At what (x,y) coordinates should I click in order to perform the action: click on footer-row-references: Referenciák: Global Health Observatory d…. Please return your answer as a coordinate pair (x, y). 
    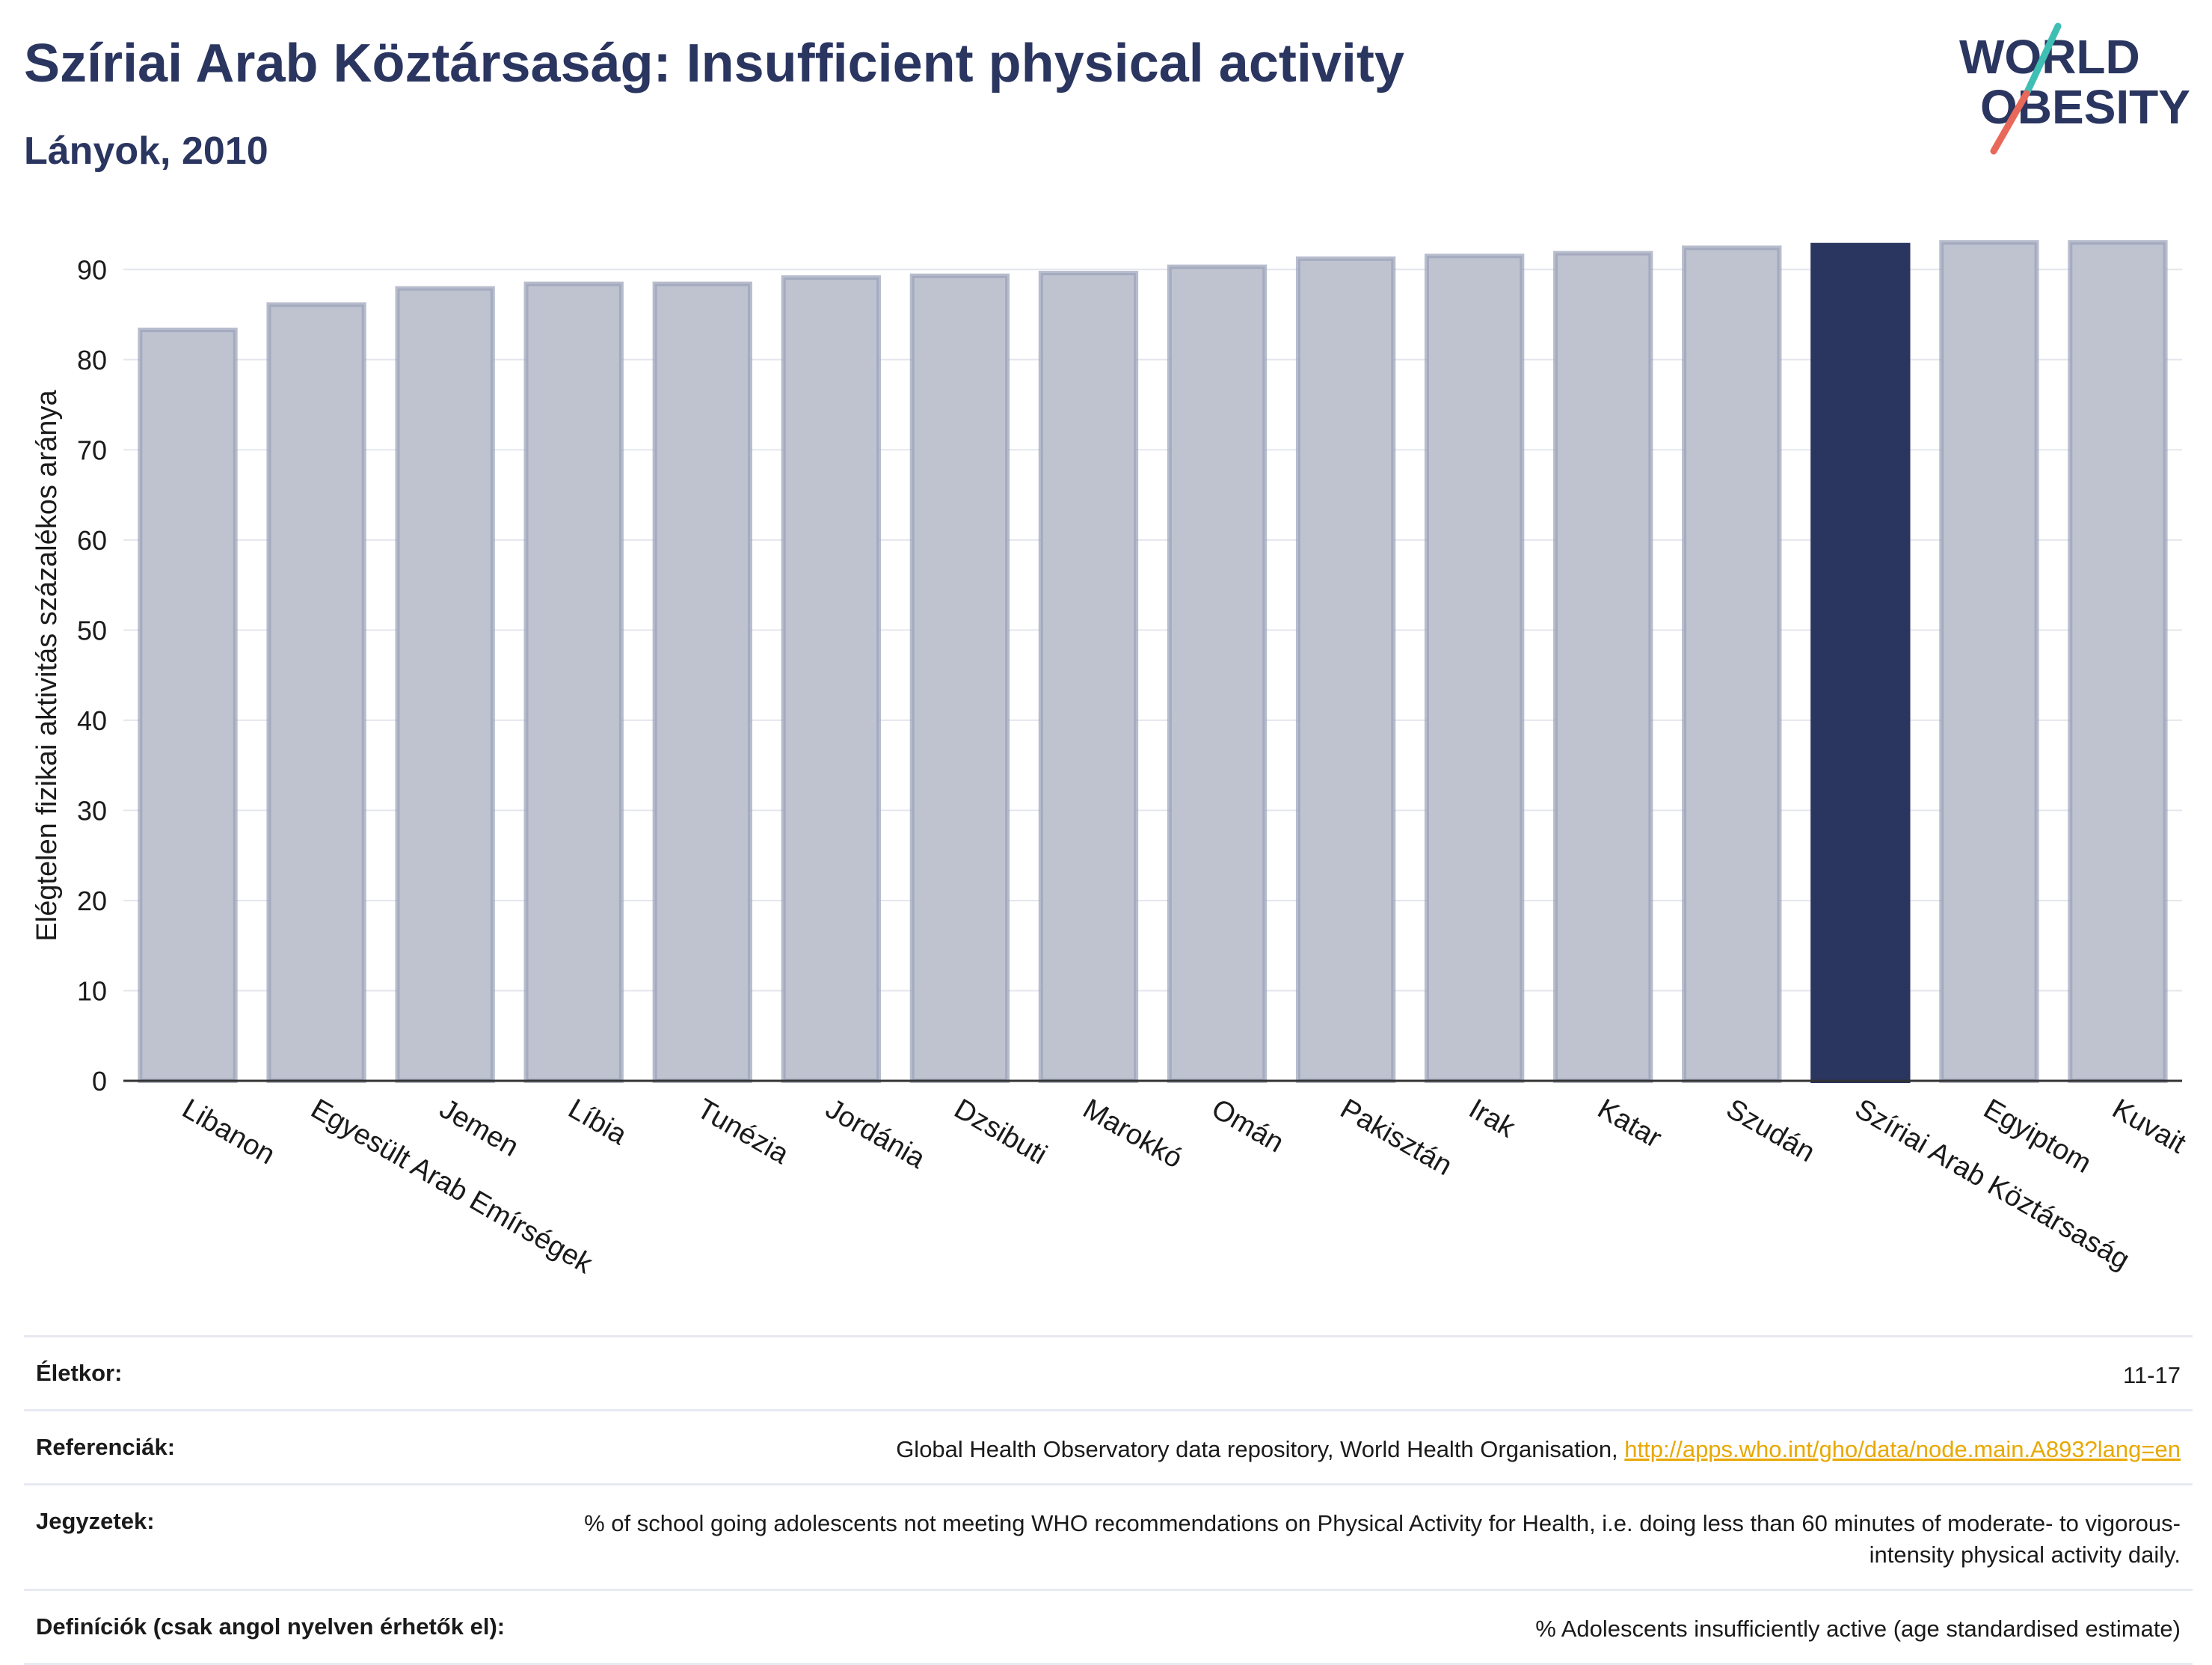
    Looking at the image, I should click on (1108, 1446).